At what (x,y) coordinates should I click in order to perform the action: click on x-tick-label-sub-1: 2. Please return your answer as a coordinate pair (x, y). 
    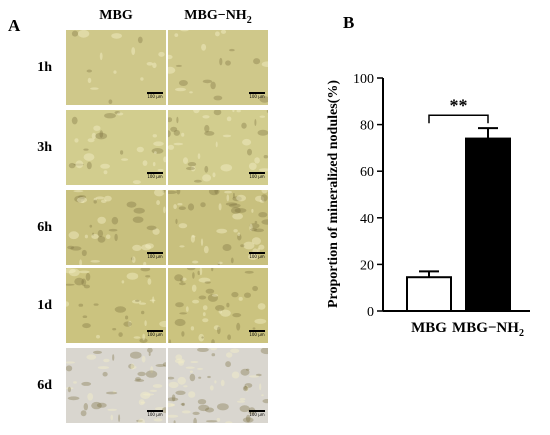
    Looking at the image, I should click on (521, 333).